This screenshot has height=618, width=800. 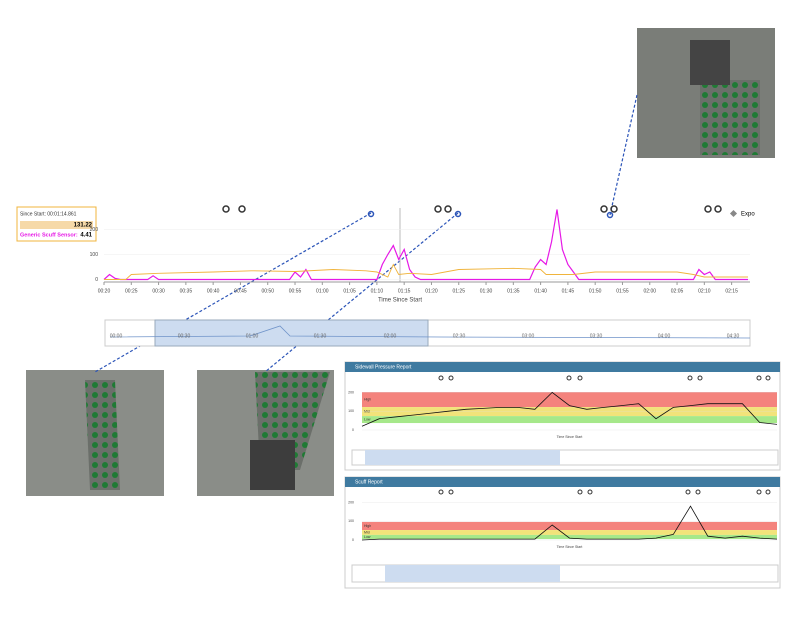 I want to click on x-tick-label: 01:55, so click(x=622, y=291).